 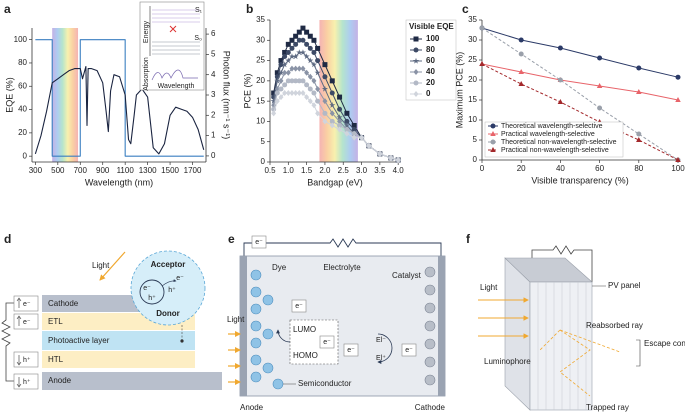 What do you see at coordinates (380, 170) in the screenshot?
I see `x-tick-label: 3.5` at bounding box center [380, 170].